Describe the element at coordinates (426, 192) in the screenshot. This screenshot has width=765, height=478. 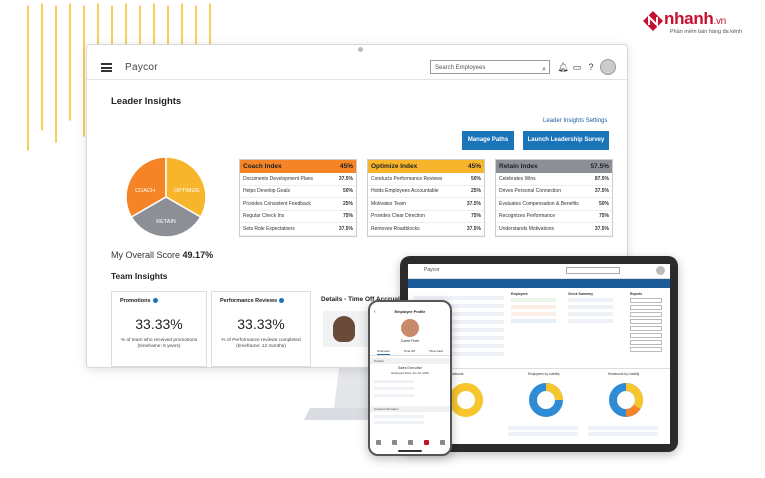
I see `table-row: Holds Employees Accountable 25%` at that location.